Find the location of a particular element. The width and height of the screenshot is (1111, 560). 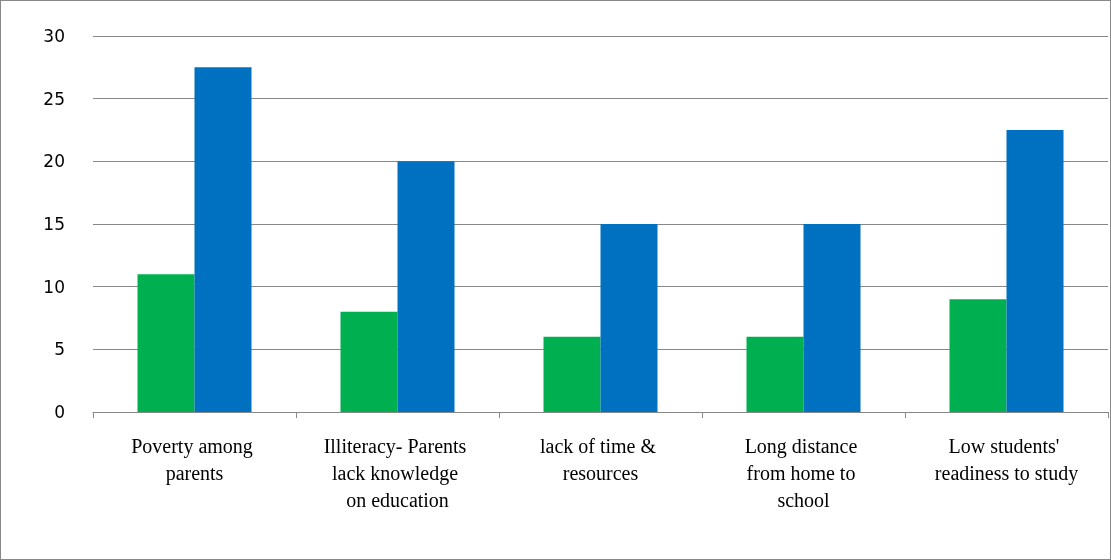

y-tick-label: 20 is located at coordinates (54, 161).